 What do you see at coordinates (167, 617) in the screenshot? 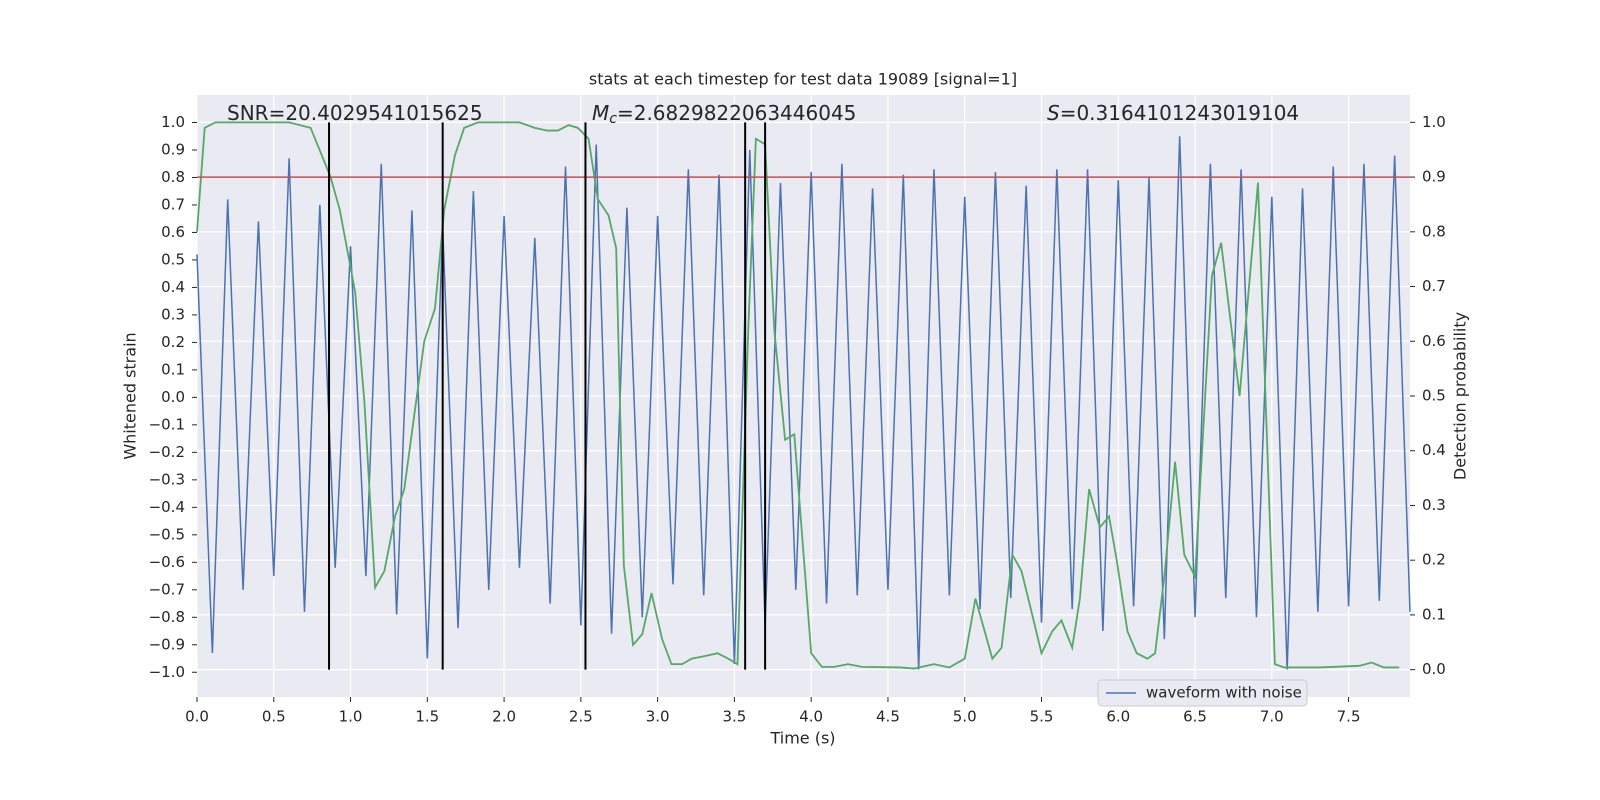
I see `y-tick-label: −0.8` at bounding box center [167, 617].